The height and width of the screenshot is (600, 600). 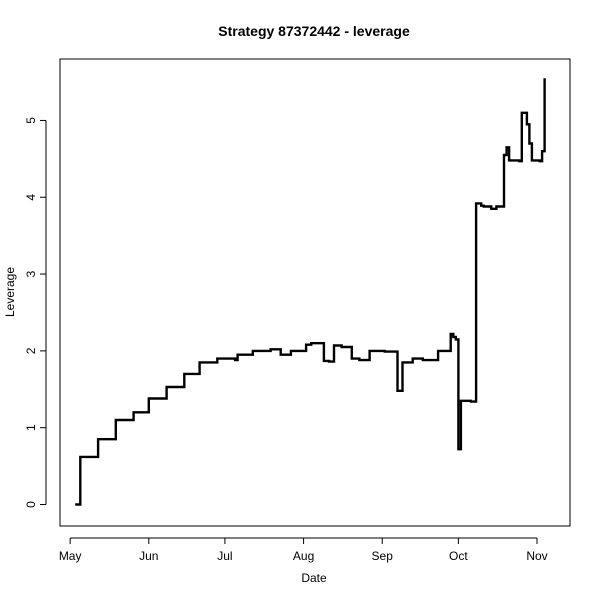 What do you see at coordinates (148, 556) in the screenshot?
I see `x-tick-label: Jun` at bounding box center [148, 556].